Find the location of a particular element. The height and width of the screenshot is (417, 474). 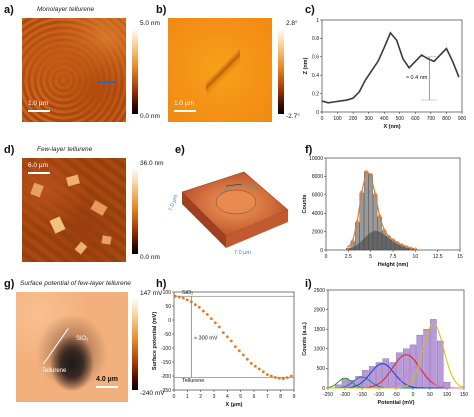

plot-frame is located at coordinates (396, 339).